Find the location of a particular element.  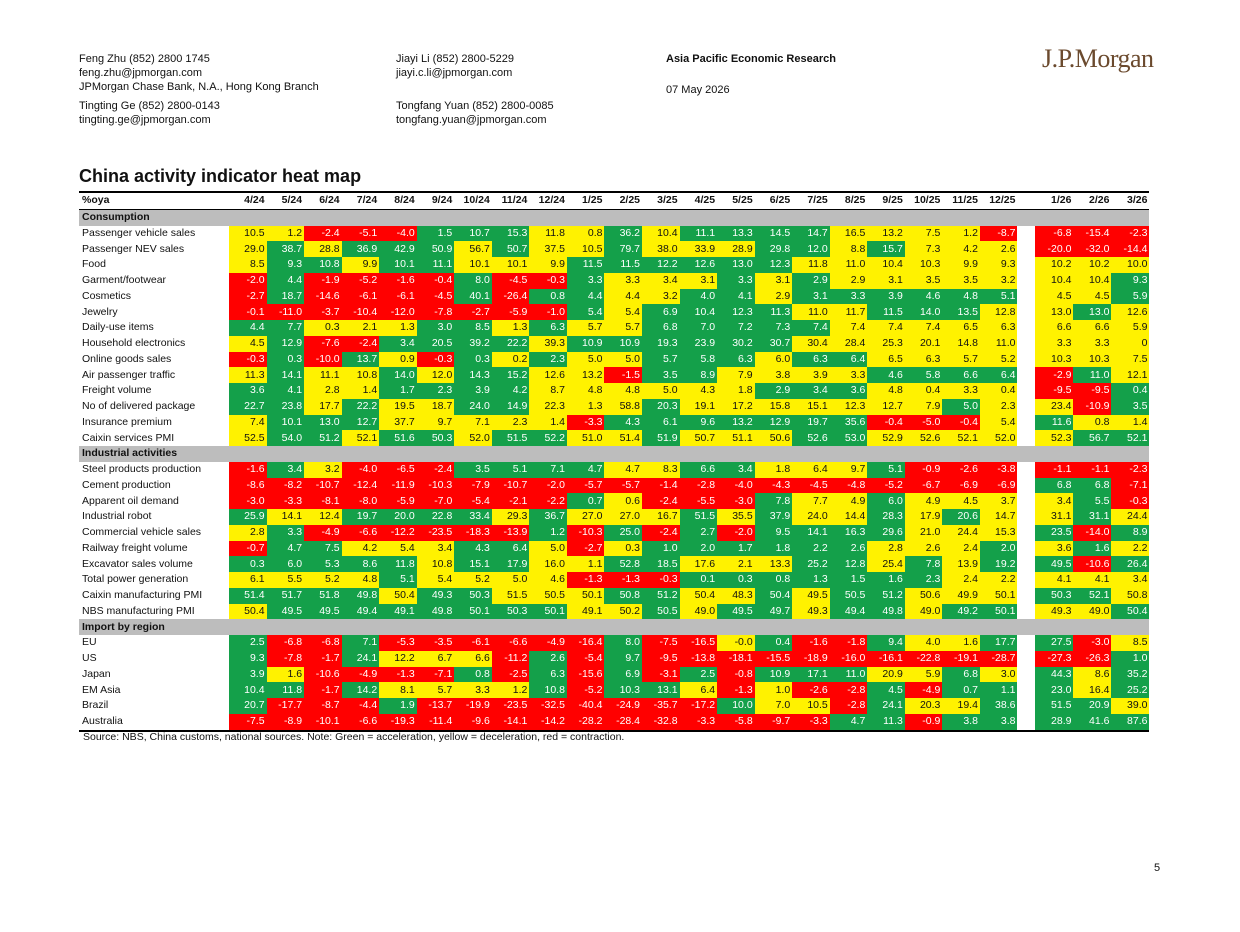

heat-cell: 5.9 is located at coordinates (1130, 328).